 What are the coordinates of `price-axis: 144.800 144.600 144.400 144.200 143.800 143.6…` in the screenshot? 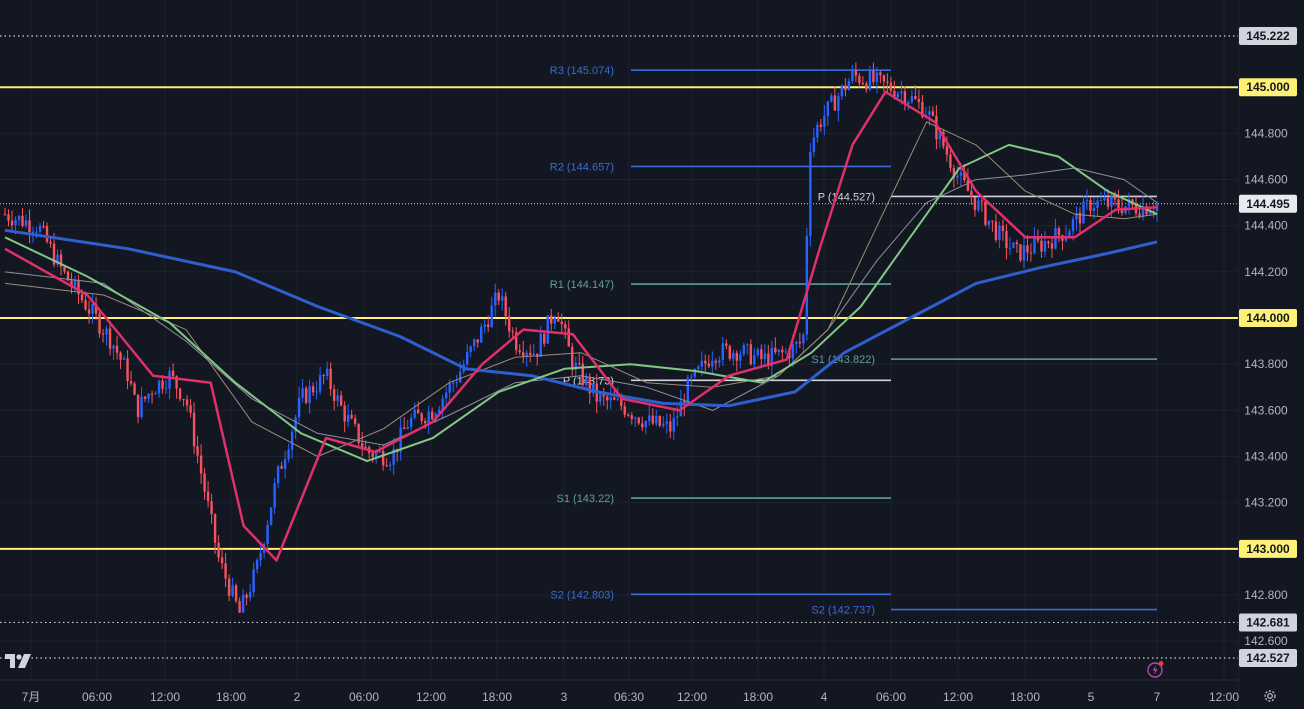 It's located at (1271, 354).